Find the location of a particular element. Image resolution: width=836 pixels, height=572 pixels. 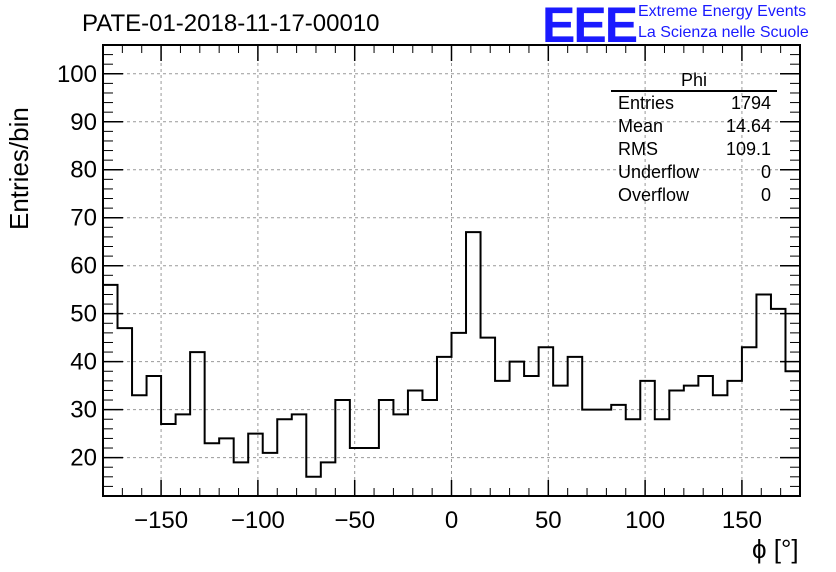

stats-row-mean: Mean 14.64 is located at coordinates (694, 126).